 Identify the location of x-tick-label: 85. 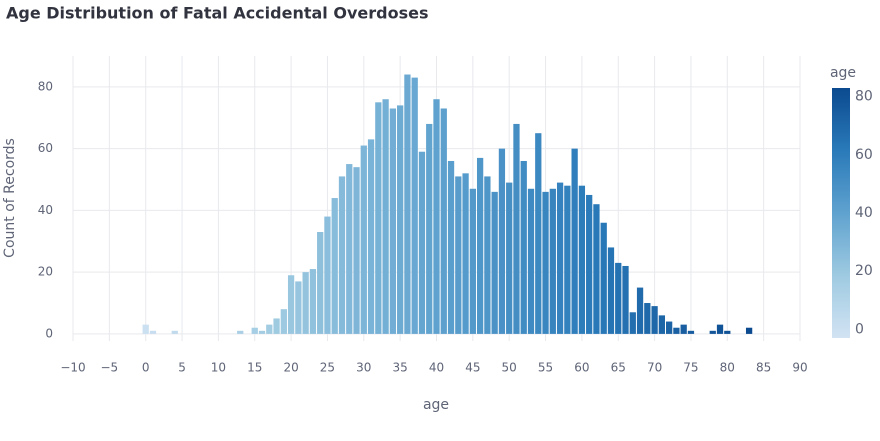
(763, 368).